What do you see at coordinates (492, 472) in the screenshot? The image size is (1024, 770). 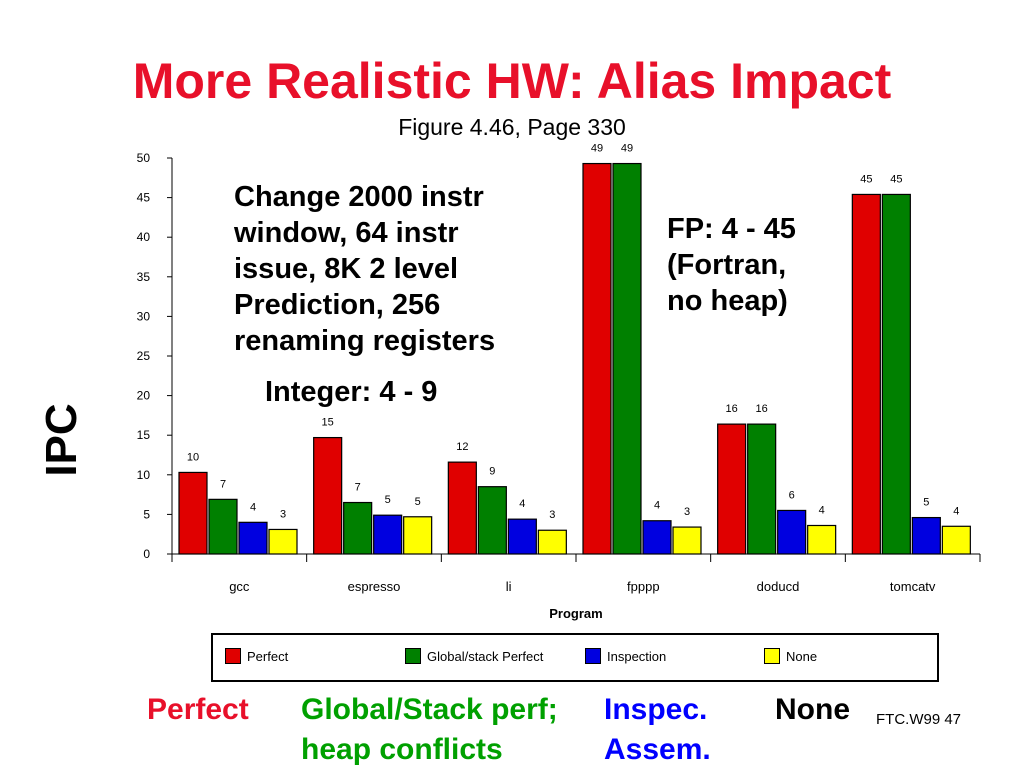 I see `bar-data-label: 9` at bounding box center [492, 472].